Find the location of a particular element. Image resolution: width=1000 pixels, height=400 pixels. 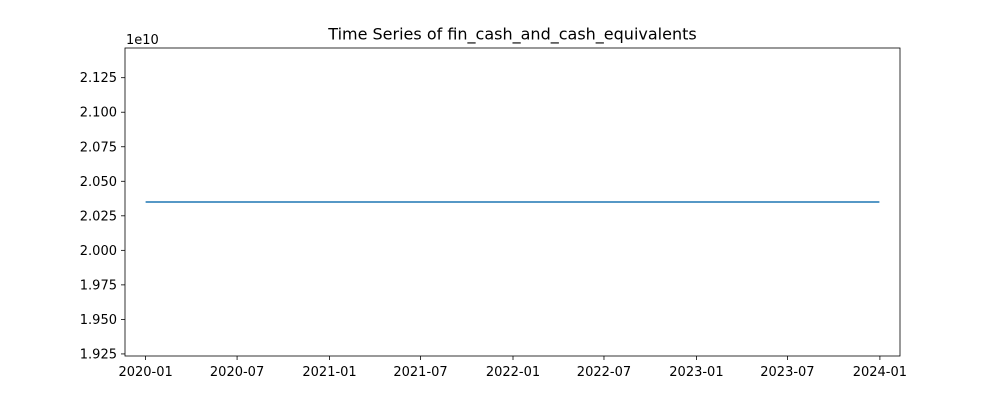

x-tick-label-2: 2021-01 is located at coordinates (329, 372).